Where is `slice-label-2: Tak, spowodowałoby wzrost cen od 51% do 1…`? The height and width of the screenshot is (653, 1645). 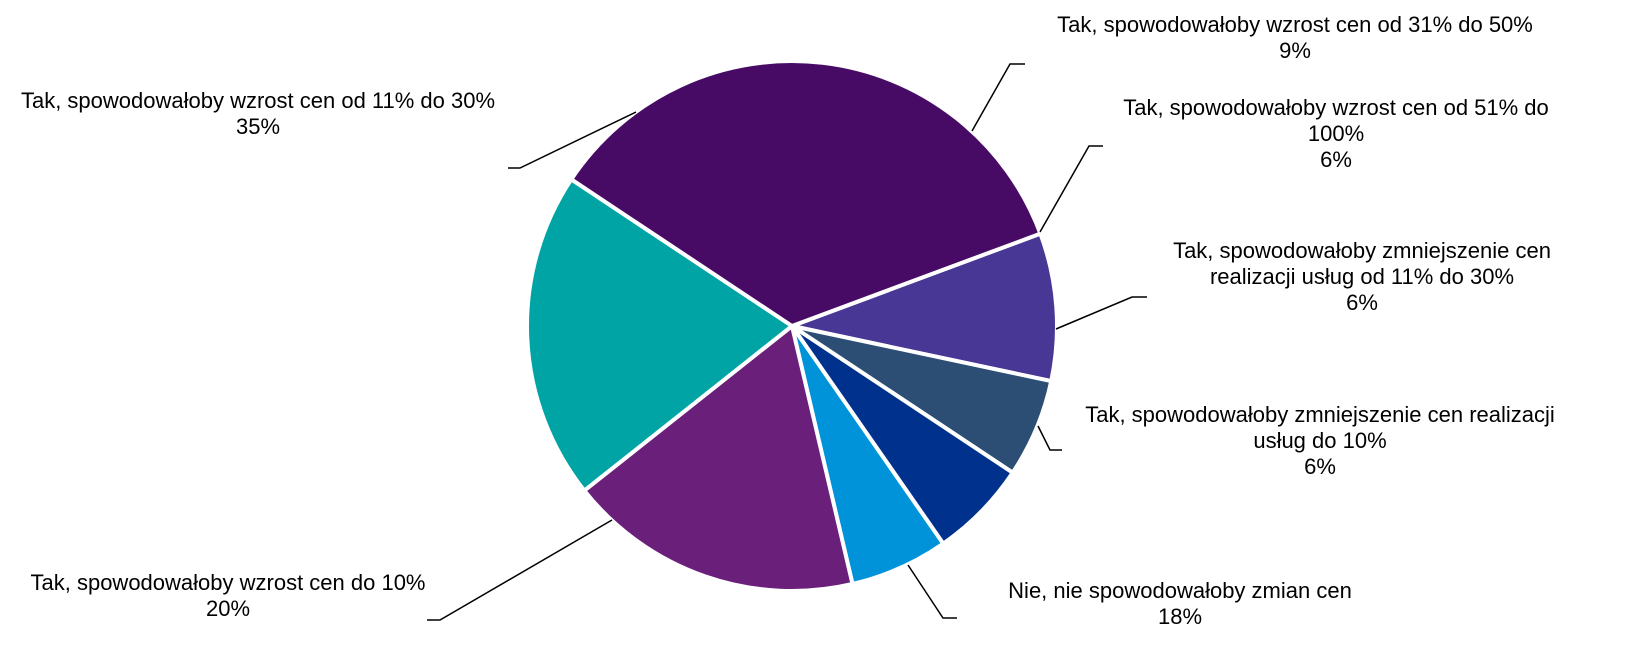
slice-label-2: Tak, spowodowałoby wzrost cen od 51% do 1… is located at coordinates (1336, 133).